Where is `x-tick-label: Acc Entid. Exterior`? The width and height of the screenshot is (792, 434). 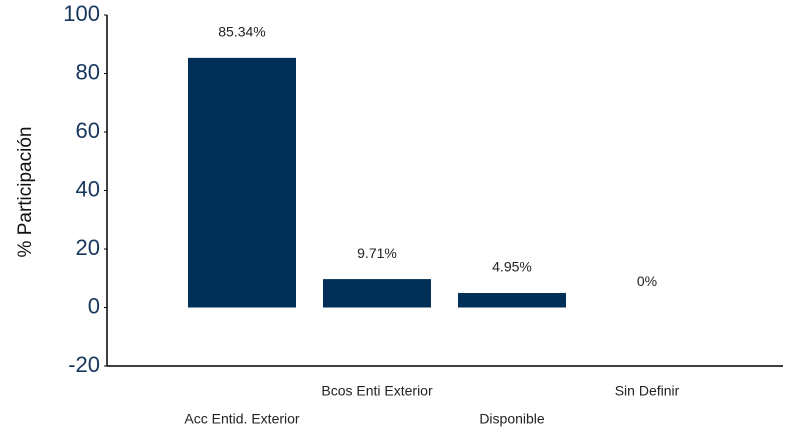
x-tick-label: Acc Entid. Exterior is located at coordinates (241, 419).